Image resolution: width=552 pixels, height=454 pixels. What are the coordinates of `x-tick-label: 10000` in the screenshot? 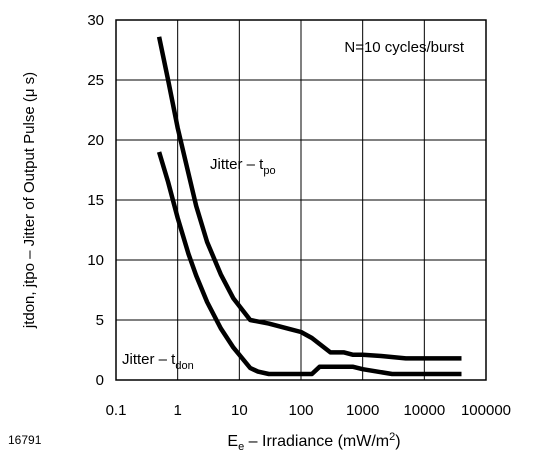 It's located at (424, 410).